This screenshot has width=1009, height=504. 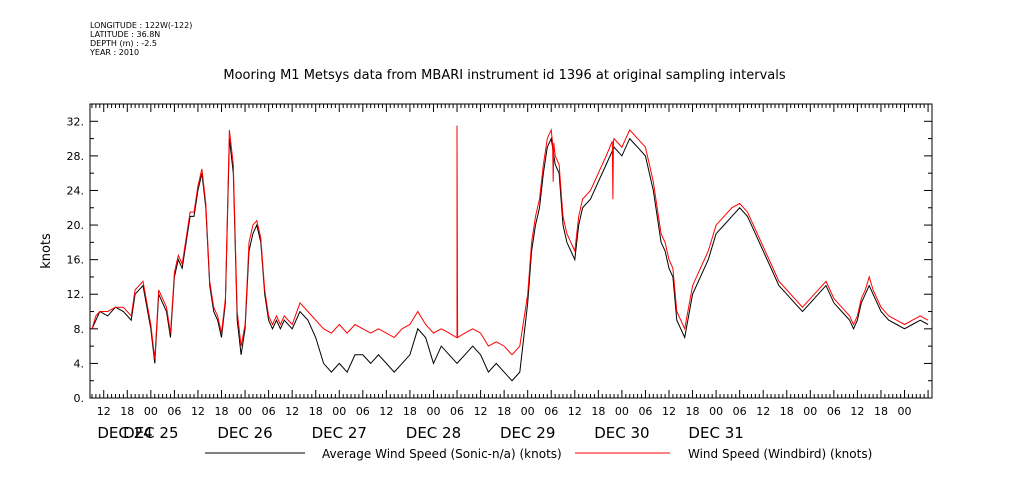 I want to click on x-day-label: DEC 31, so click(x=715, y=433).